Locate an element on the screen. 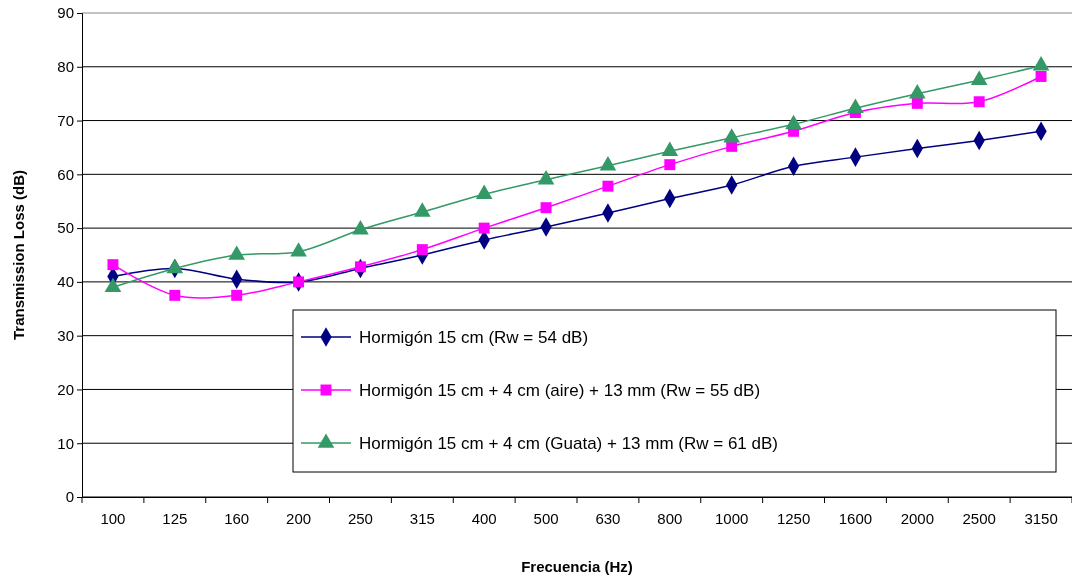 This screenshot has height=580, width=1072. y-tick-label: 90 is located at coordinates (65, 13).